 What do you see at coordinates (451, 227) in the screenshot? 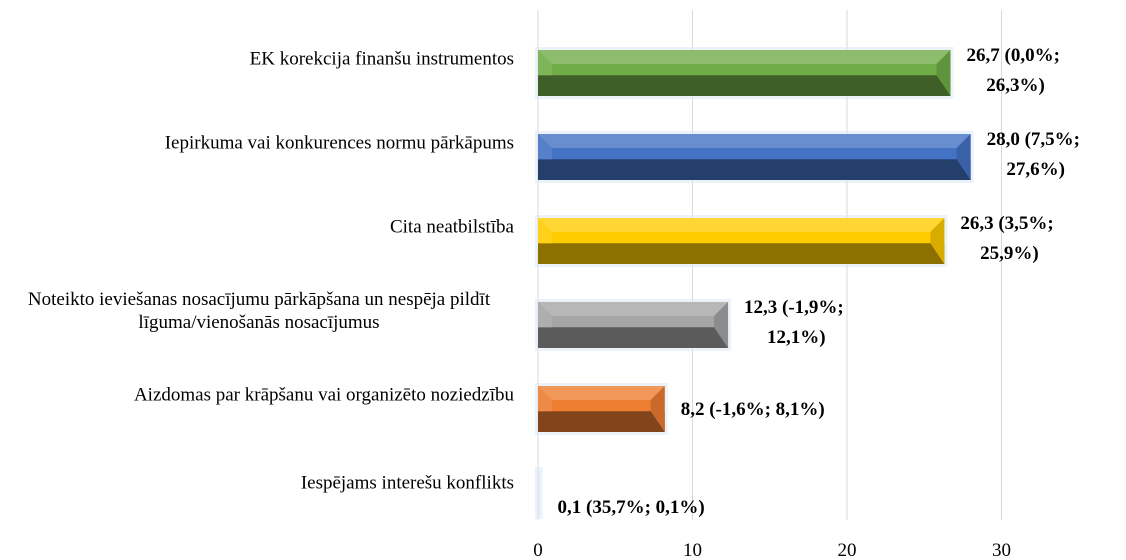
I see `category-label: Cita neatbilstība` at bounding box center [451, 227].